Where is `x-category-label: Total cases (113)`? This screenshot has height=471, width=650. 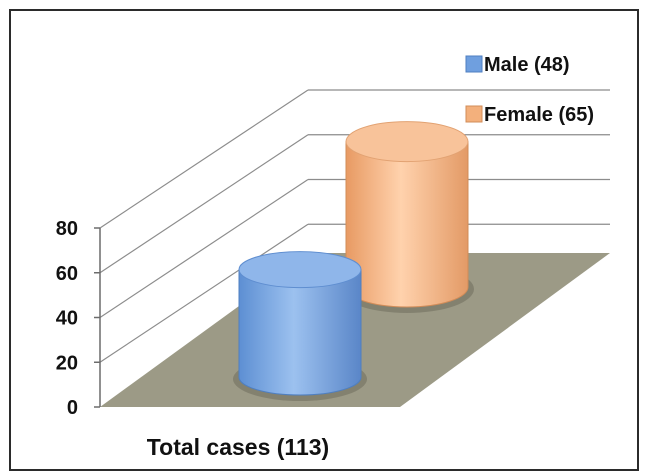 x-category-label: Total cases (113) is located at coordinates (238, 447).